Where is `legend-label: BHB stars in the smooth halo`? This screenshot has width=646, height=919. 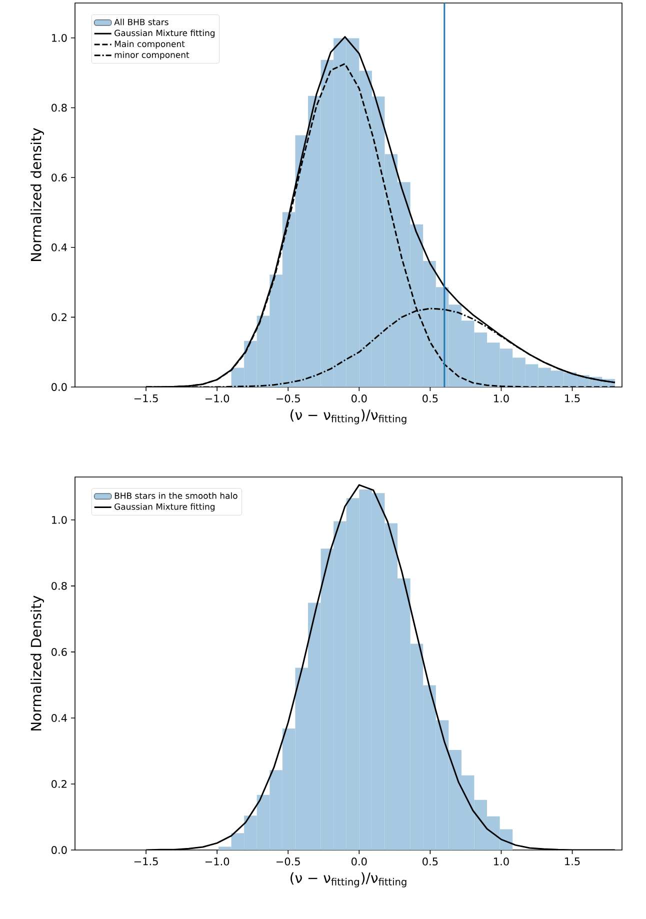
legend-label: BHB stars in the smooth halo is located at coordinates (176, 495).